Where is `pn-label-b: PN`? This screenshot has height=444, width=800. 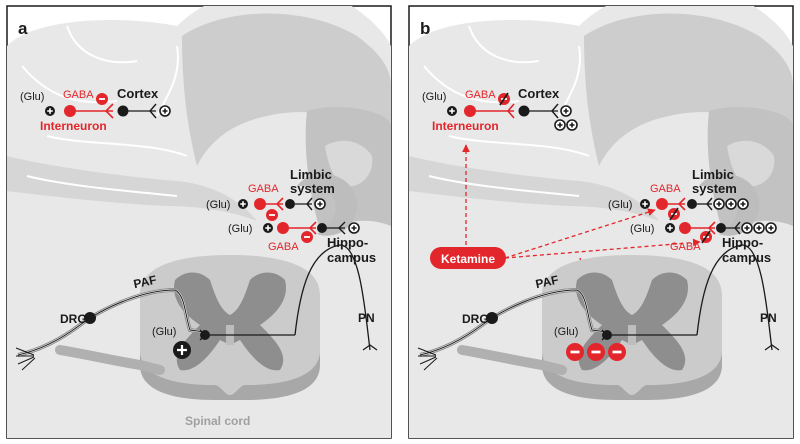
pn-label-b: PN is located at coordinates (768, 318).